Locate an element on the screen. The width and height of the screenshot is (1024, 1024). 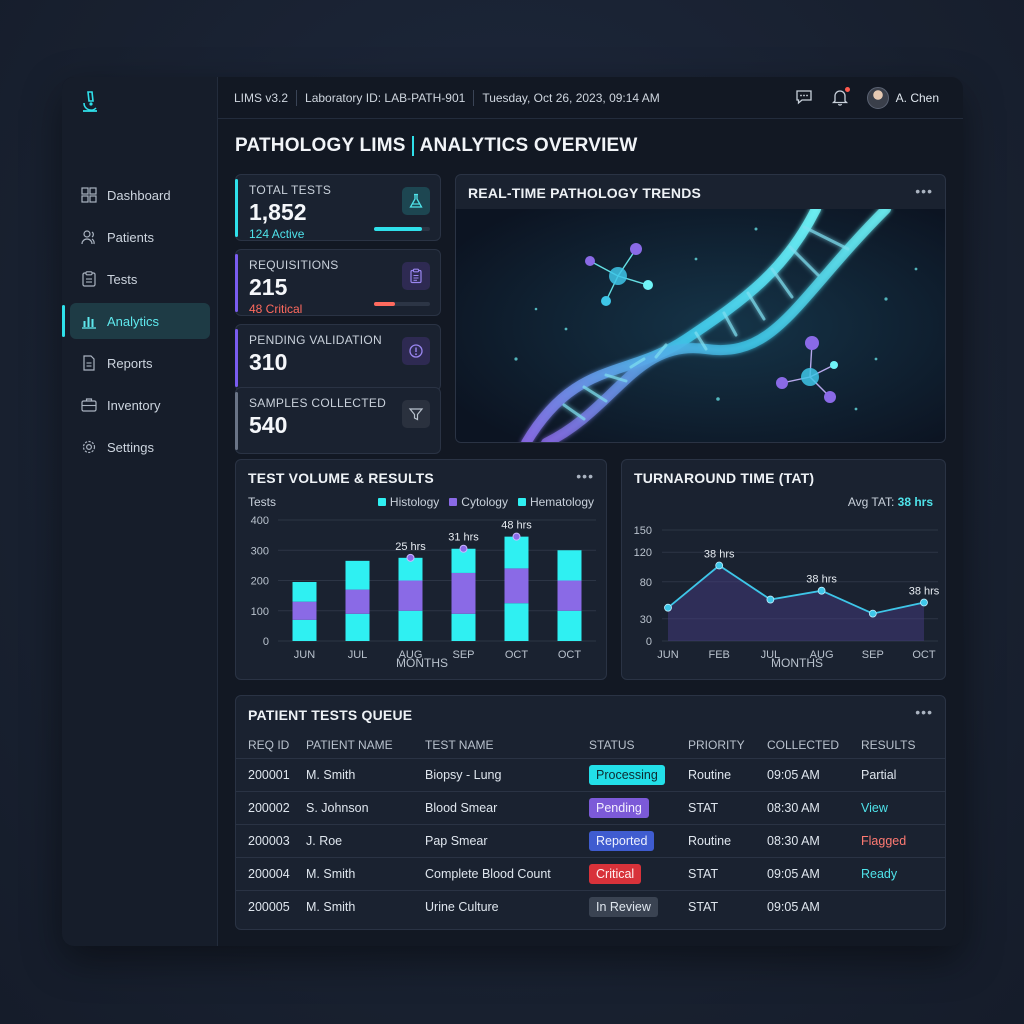
kpi-total-tests: TOTAL TESTS 1,852 124 Active is located at coordinates (338, 207).